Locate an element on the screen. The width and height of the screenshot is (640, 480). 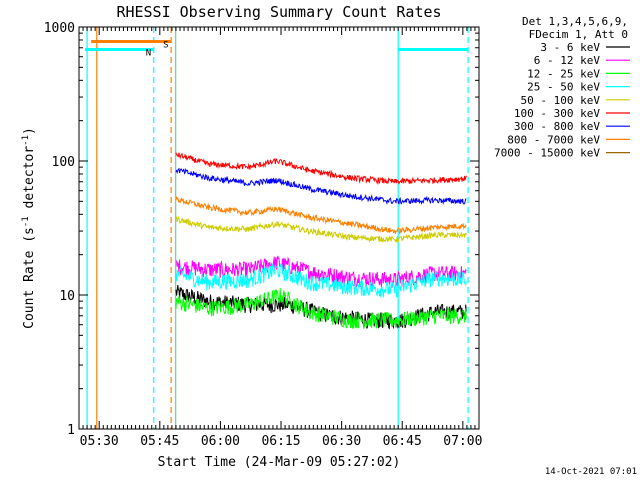
y-axis-label-mid: detector is located at coordinates (29, 181).